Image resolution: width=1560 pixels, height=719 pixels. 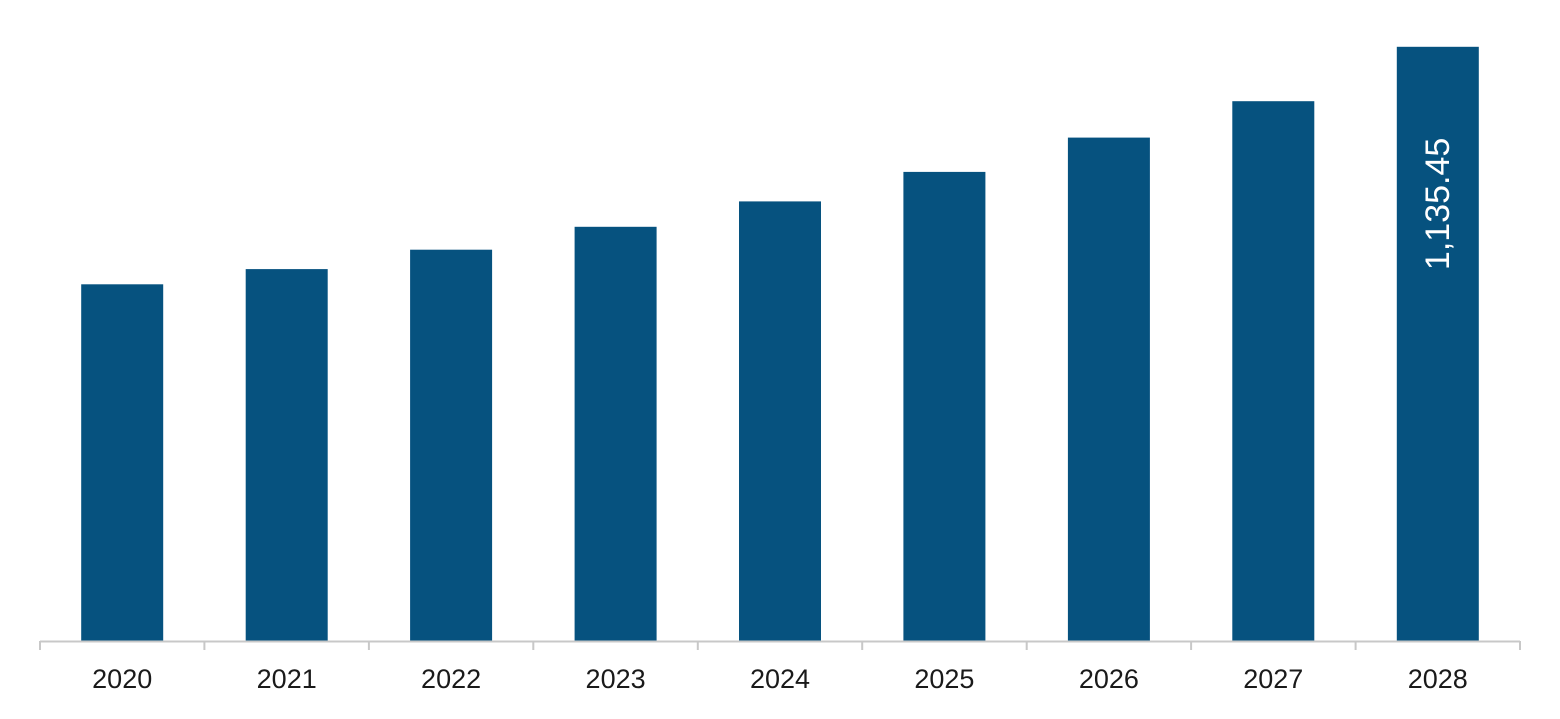 I want to click on bar-2021, so click(x=286, y=455).